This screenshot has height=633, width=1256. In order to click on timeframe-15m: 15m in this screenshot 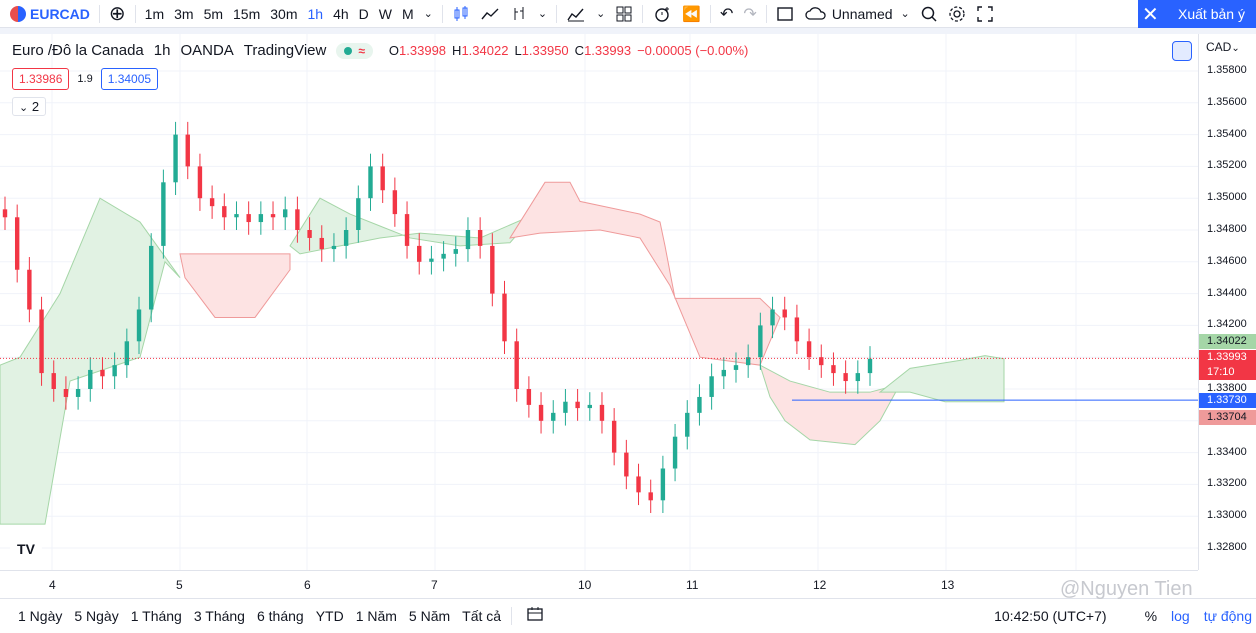, I will do `click(247, 13)`.